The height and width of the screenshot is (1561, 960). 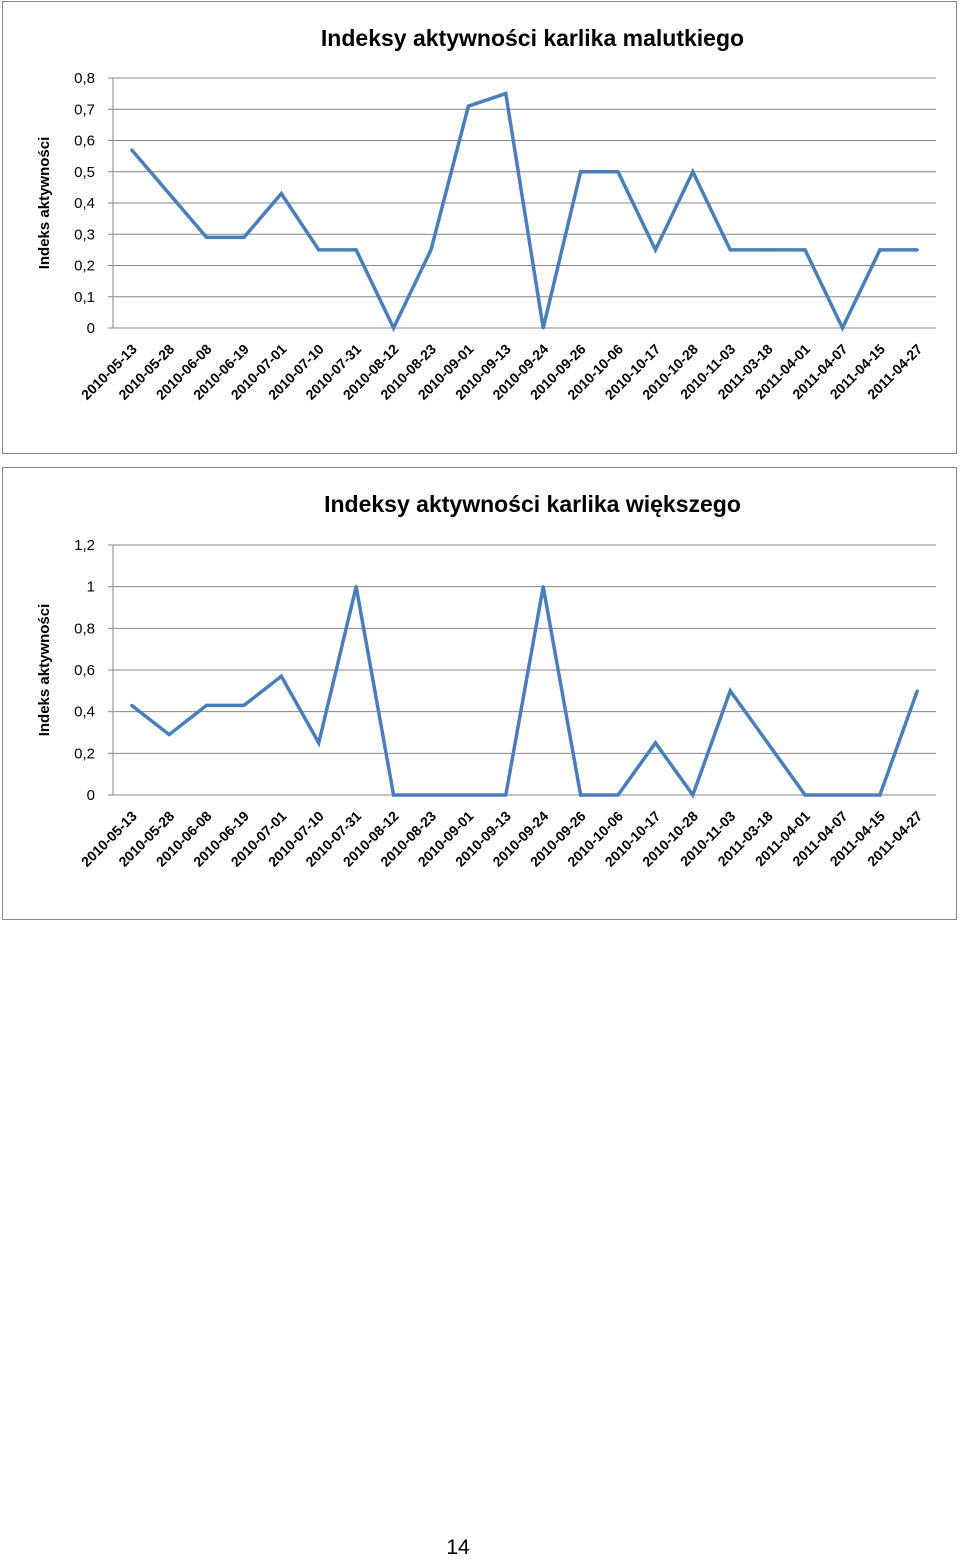 I want to click on y-tick-label: 0,1, so click(x=84, y=297).